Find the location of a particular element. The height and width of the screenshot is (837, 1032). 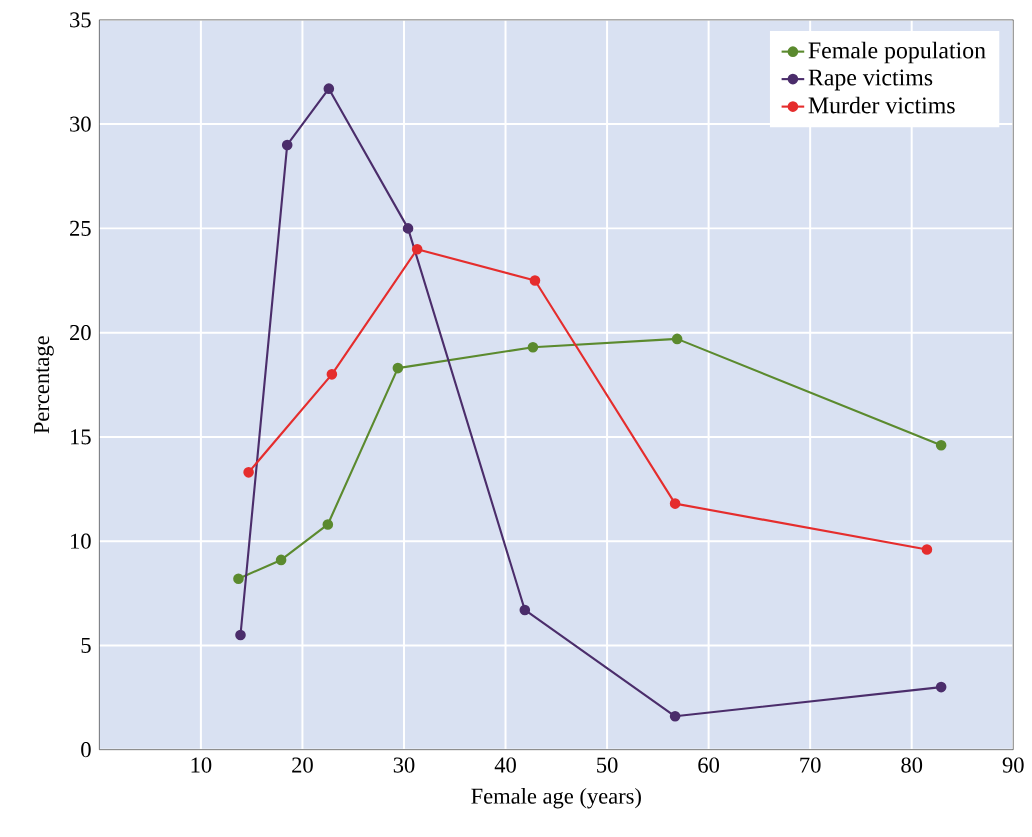

x-tick-label: 50 is located at coordinates (607, 765).